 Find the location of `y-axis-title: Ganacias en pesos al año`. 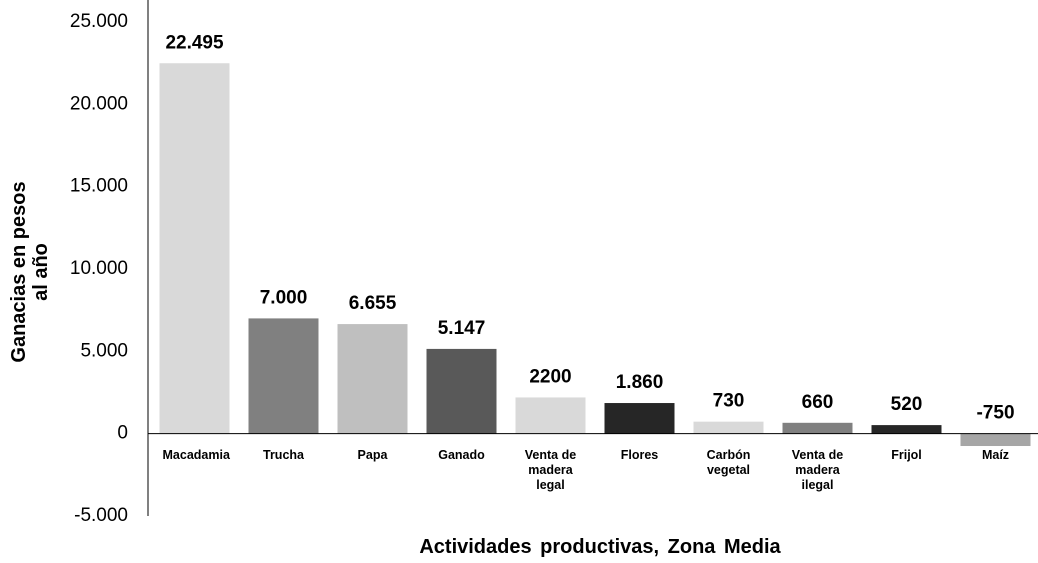

y-axis-title: Ganacias en pesos al año is located at coordinates (30, 272).